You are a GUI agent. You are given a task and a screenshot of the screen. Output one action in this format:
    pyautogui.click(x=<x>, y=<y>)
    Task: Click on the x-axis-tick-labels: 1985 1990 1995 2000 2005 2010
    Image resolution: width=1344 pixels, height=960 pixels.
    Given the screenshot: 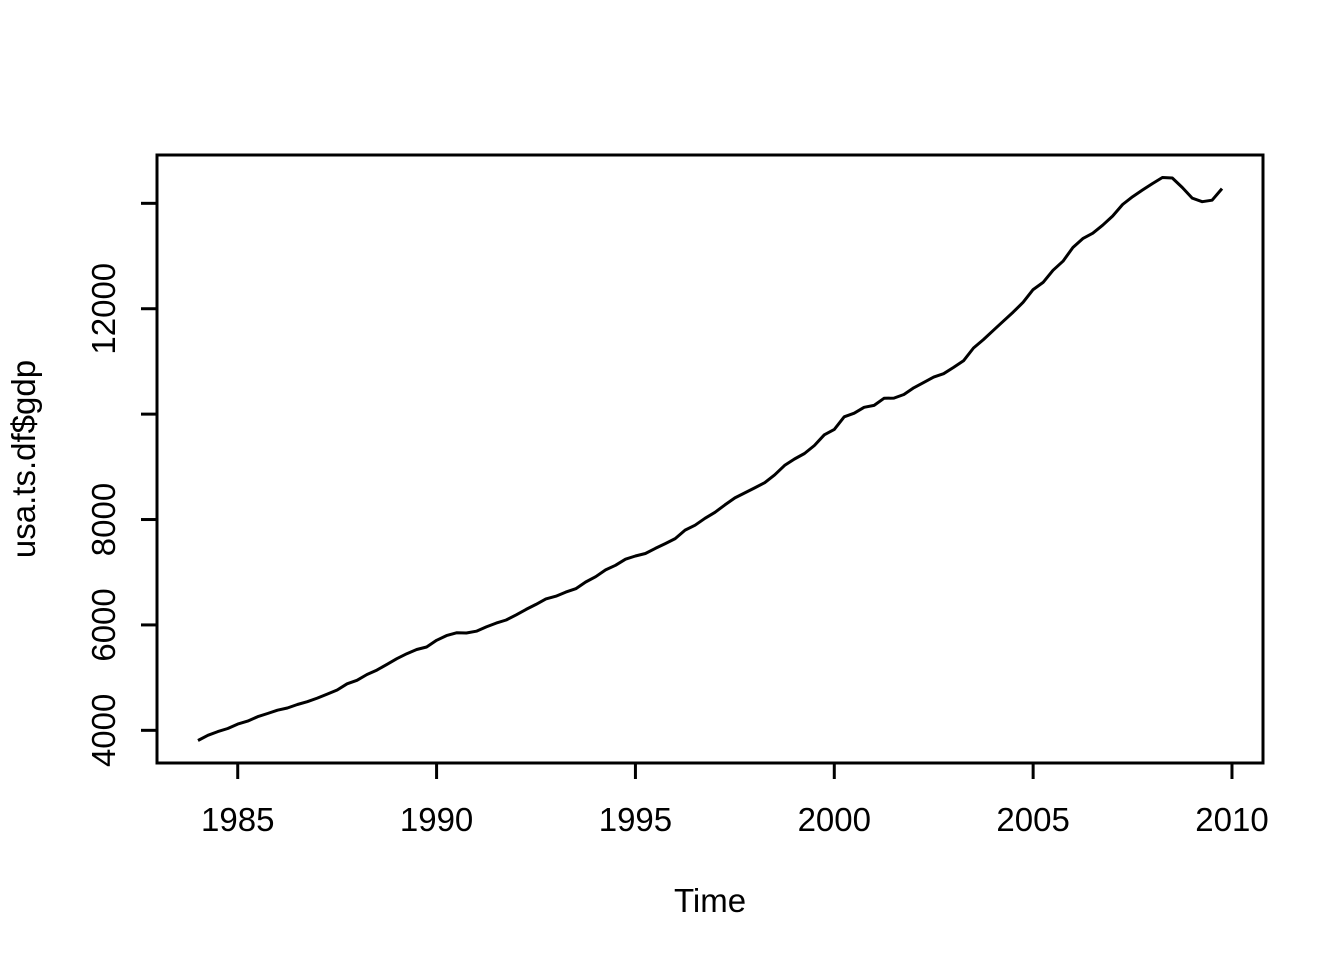 What is the action you would take?
    pyautogui.click(x=735, y=819)
    